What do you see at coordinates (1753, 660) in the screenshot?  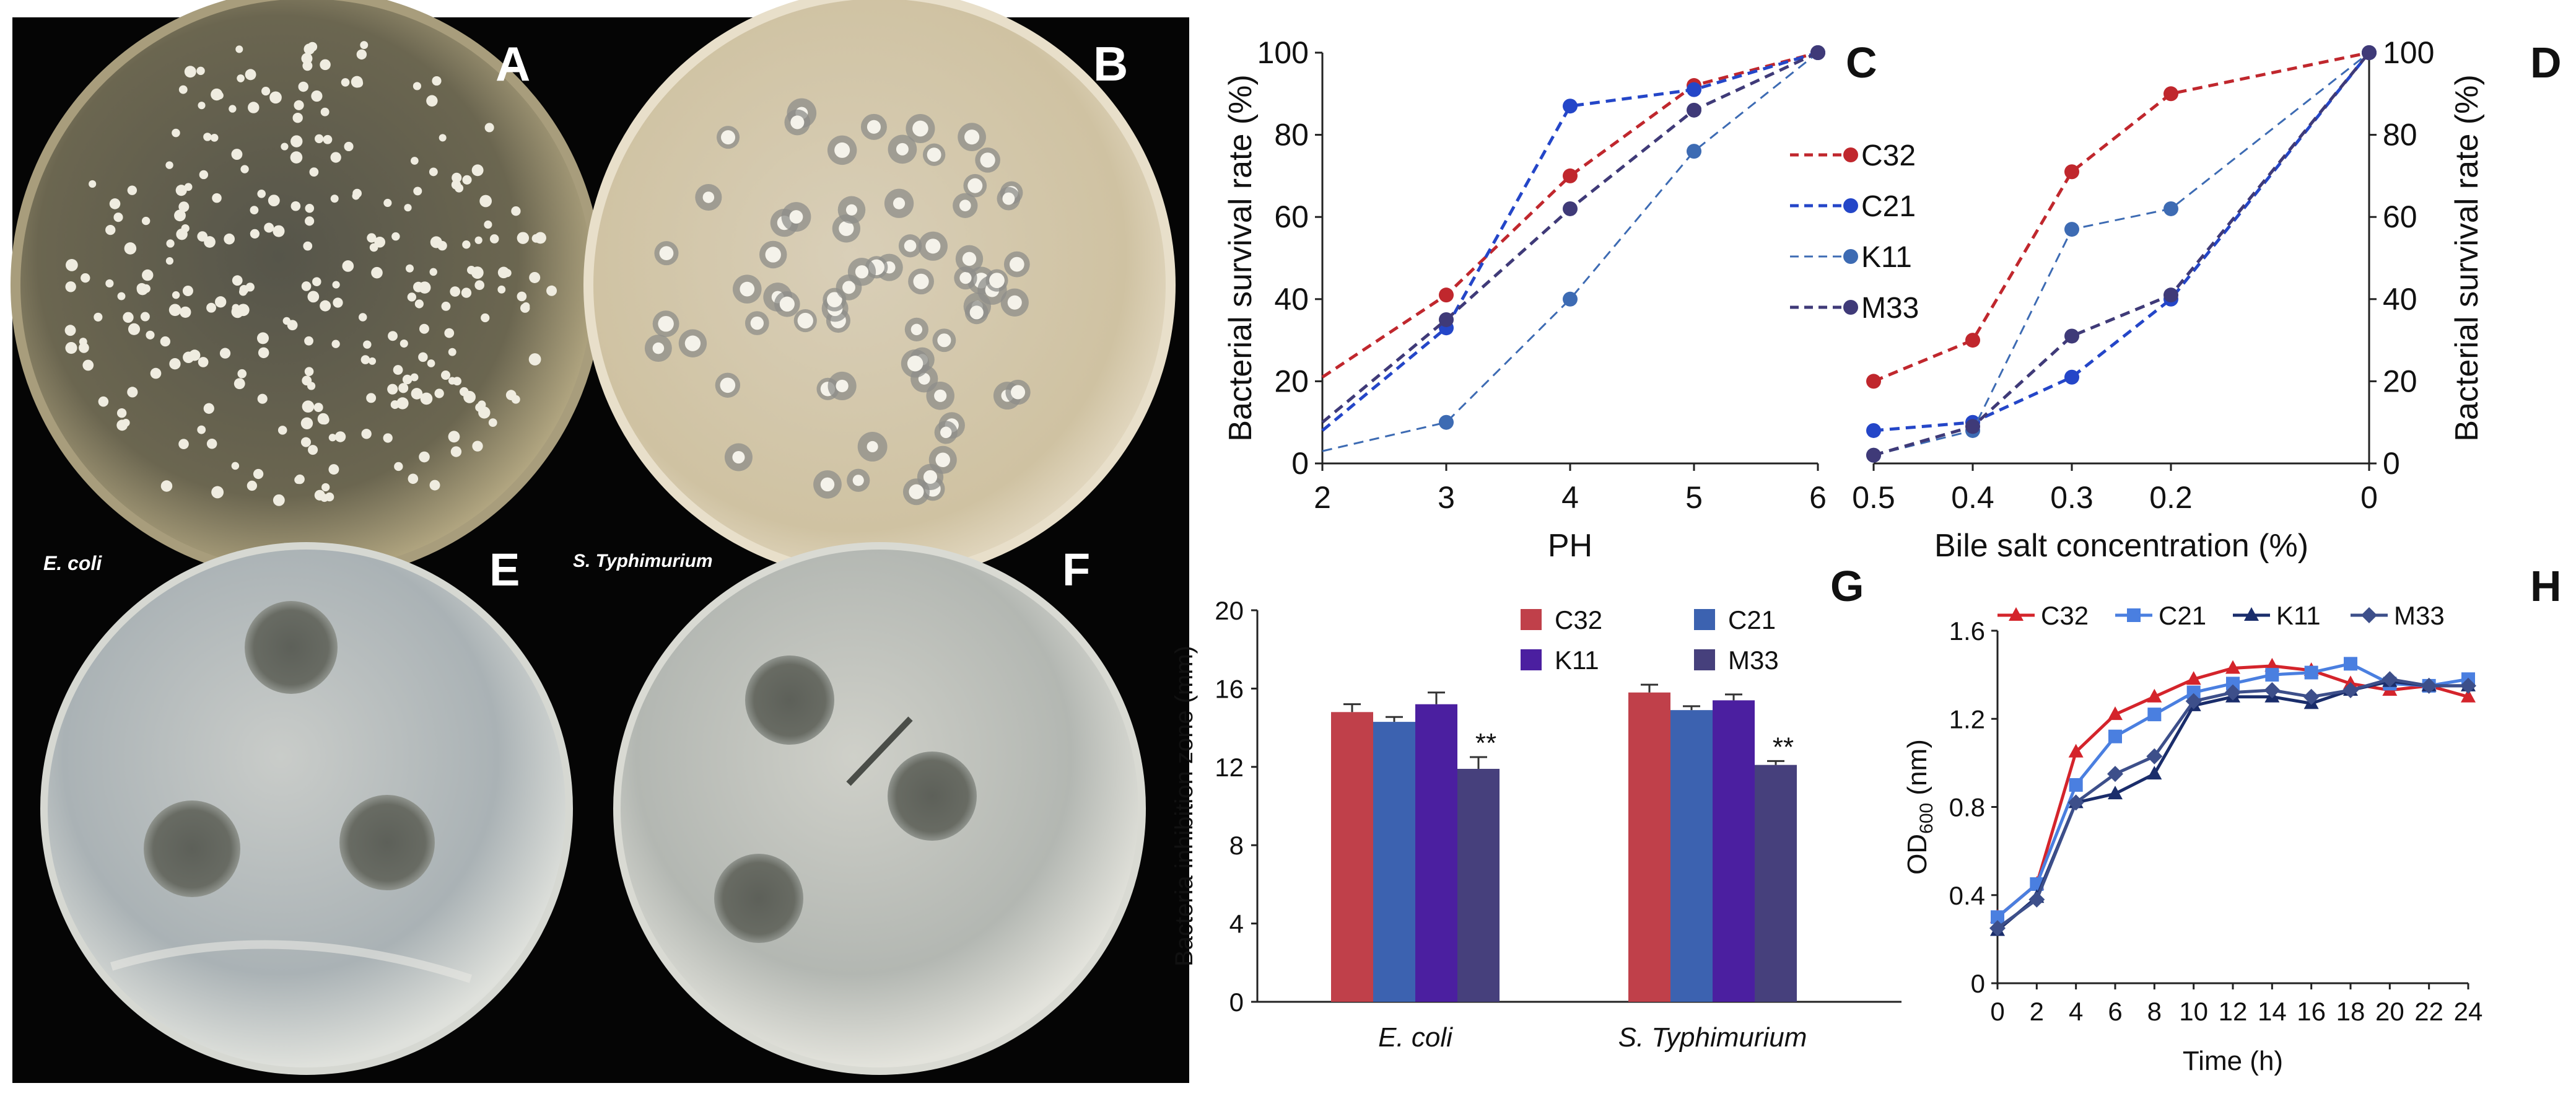 I see `legend-label-m33: M33` at bounding box center [1753, 660].